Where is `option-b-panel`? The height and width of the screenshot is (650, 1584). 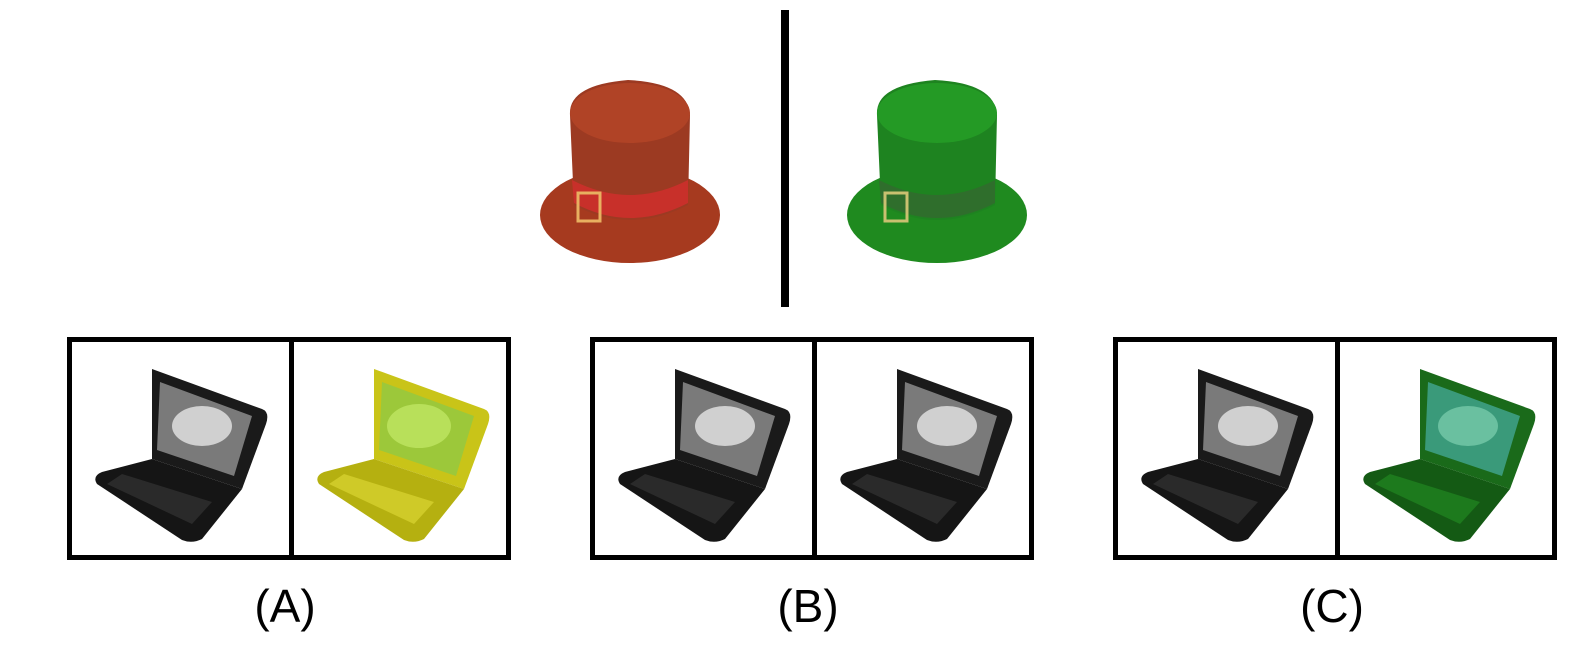 option-b-panel is located at coordinates (812, 448).